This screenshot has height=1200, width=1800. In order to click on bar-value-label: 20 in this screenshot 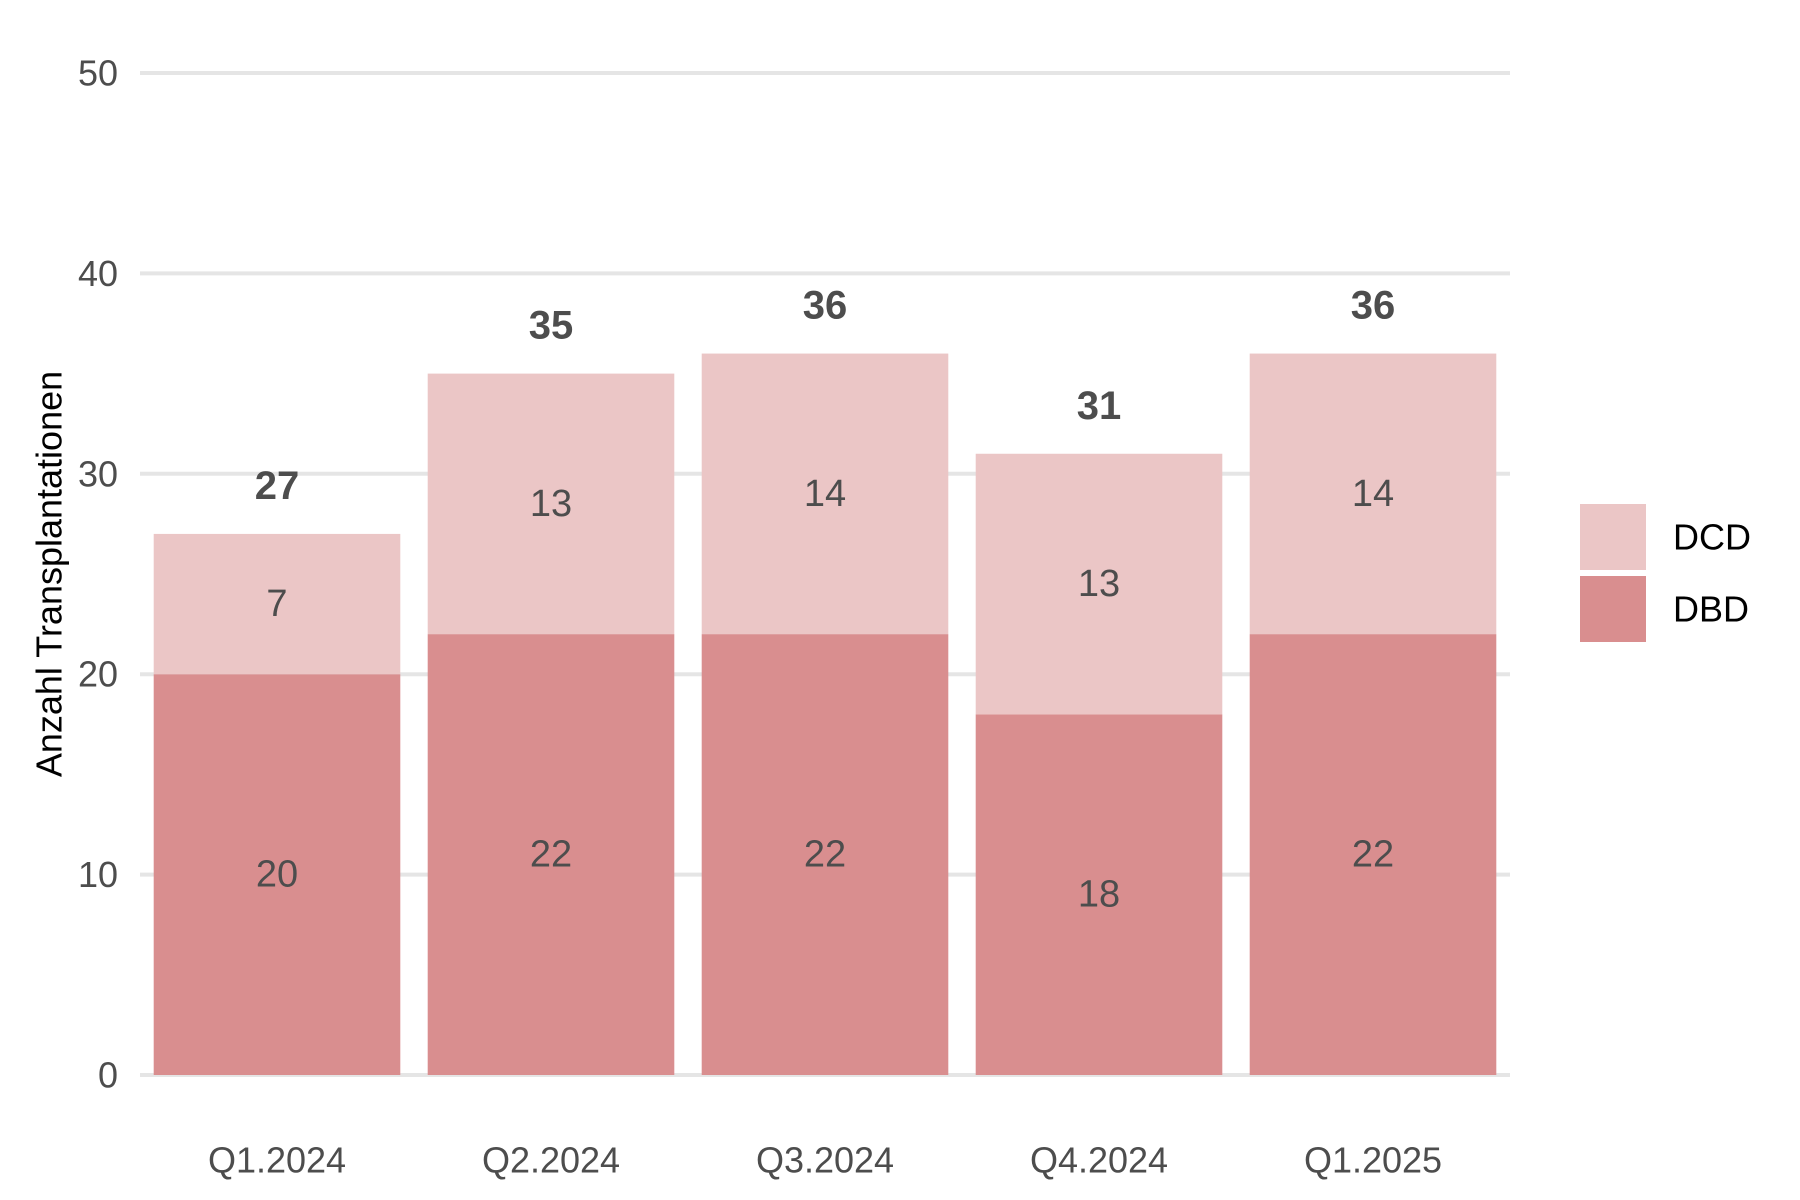, I will do `click(277, 875)`.